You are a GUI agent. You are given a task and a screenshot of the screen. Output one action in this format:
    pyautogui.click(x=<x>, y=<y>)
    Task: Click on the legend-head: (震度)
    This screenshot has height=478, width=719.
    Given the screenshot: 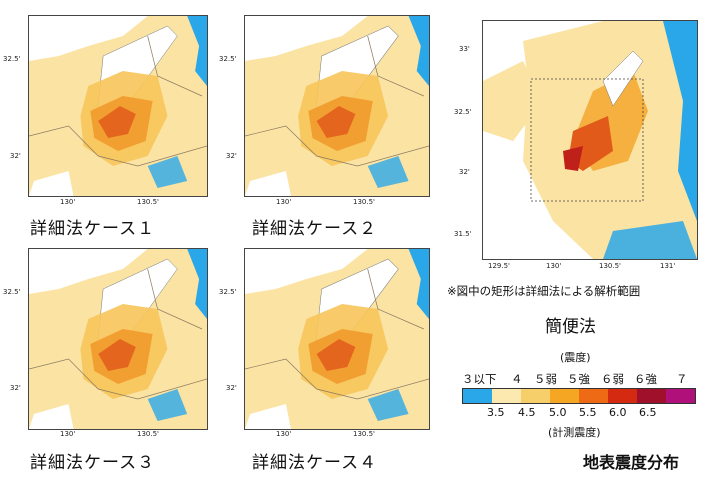 What is the action you would take?
    pyautogui.click(x=575, y=357)
    